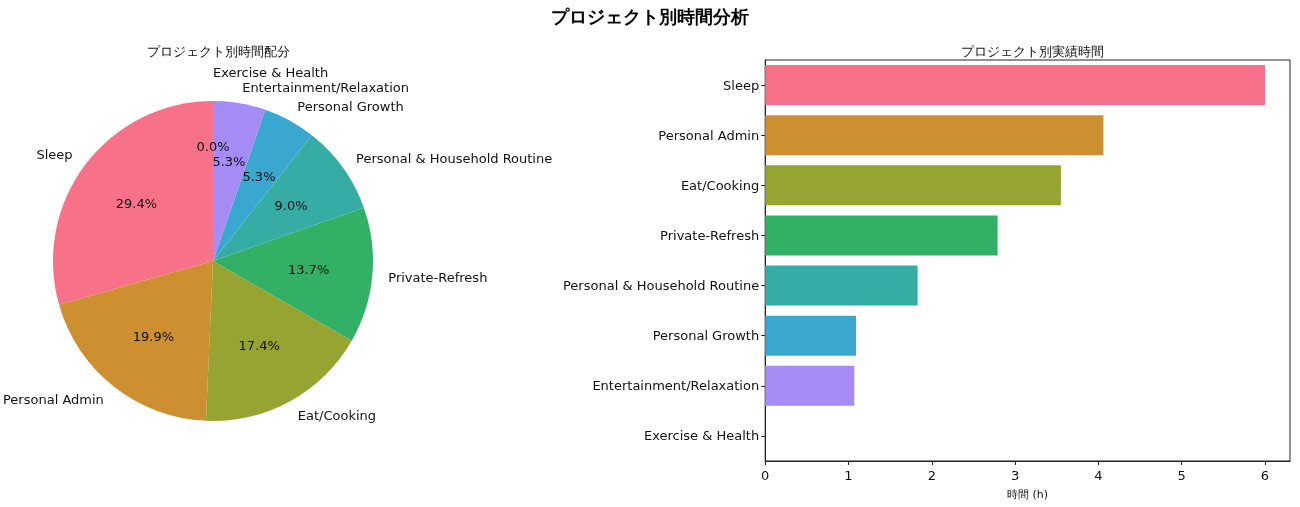 This screenshot has height=507, width=1300. Describe the element at coordinates (53, 399) in the screenshot. I see `slice-label: Personal Admin` at that location.